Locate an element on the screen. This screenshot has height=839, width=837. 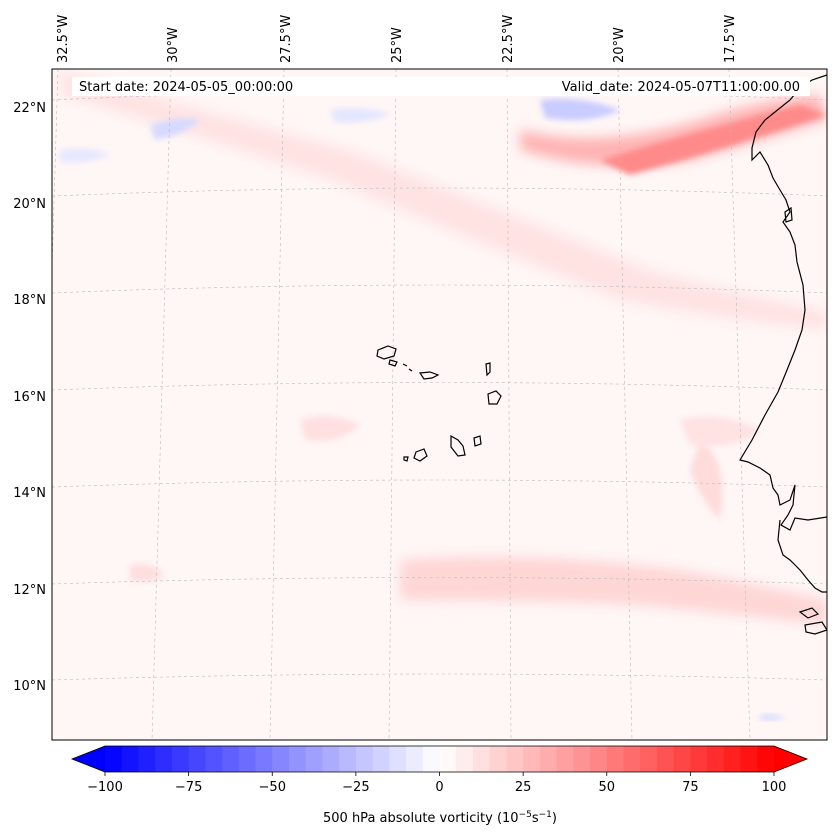
colorbar-tick-label: 50 is located at coordinates (606, 787).